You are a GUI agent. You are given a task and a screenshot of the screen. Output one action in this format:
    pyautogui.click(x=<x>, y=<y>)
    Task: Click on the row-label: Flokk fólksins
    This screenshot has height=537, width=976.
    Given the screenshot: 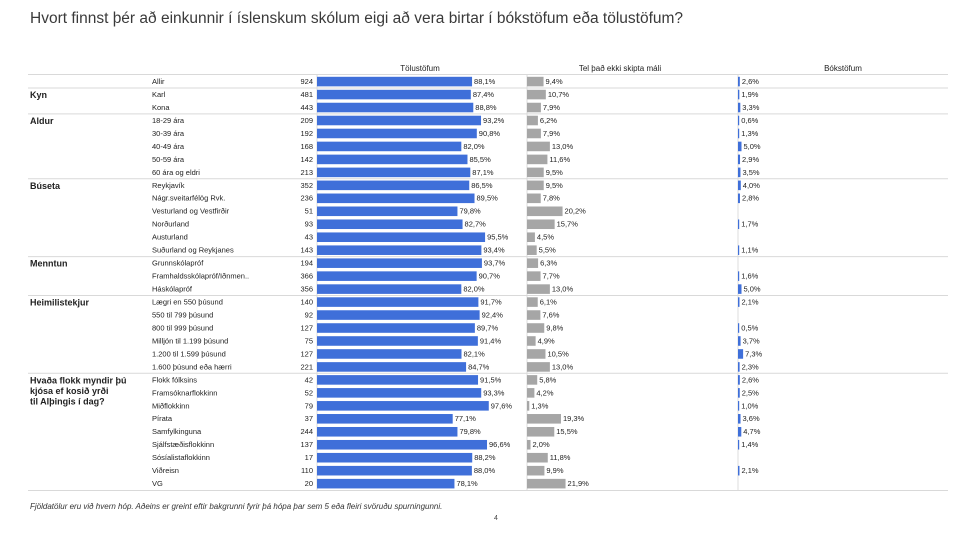 What is the action you would take?
    pyautogui.click(x=174, y=379)
    